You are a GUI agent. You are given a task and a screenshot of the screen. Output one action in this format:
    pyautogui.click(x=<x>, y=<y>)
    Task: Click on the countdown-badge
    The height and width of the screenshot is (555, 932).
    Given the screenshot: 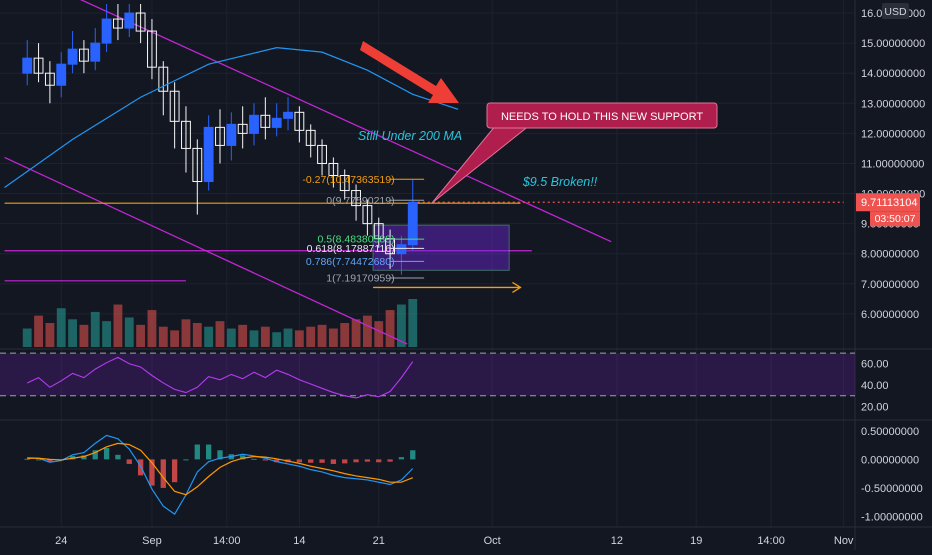 What is the action you would take?
    pyautogui.click(x=895, y=219)
    